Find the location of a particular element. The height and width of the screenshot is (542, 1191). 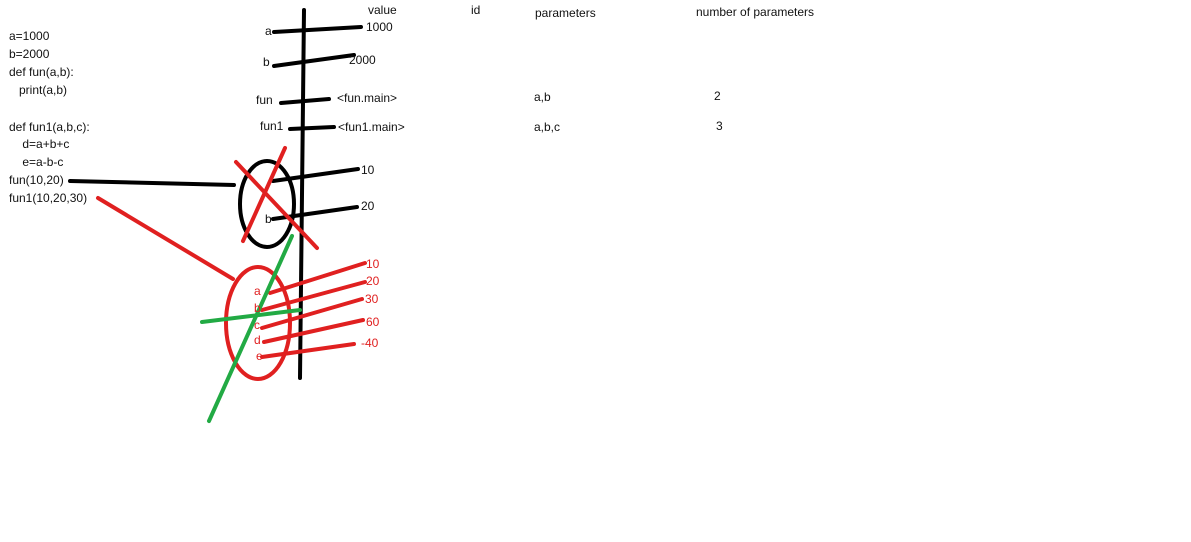

pointer-b-line is located at coordinates (314, 60).